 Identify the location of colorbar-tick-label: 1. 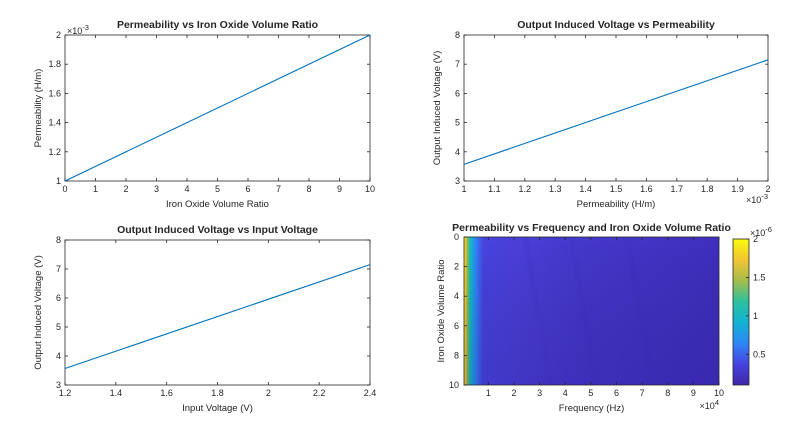
(755, 316).